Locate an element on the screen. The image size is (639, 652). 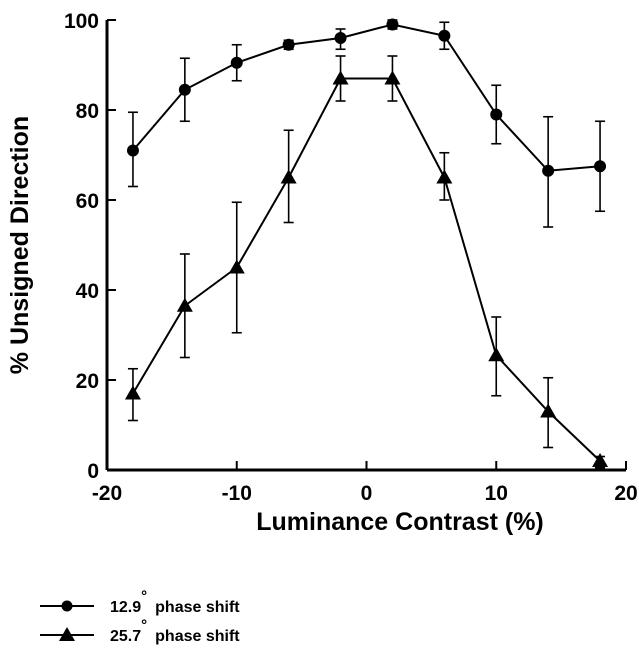
x-tick-label: -20 is located at coordinates (107, 493).